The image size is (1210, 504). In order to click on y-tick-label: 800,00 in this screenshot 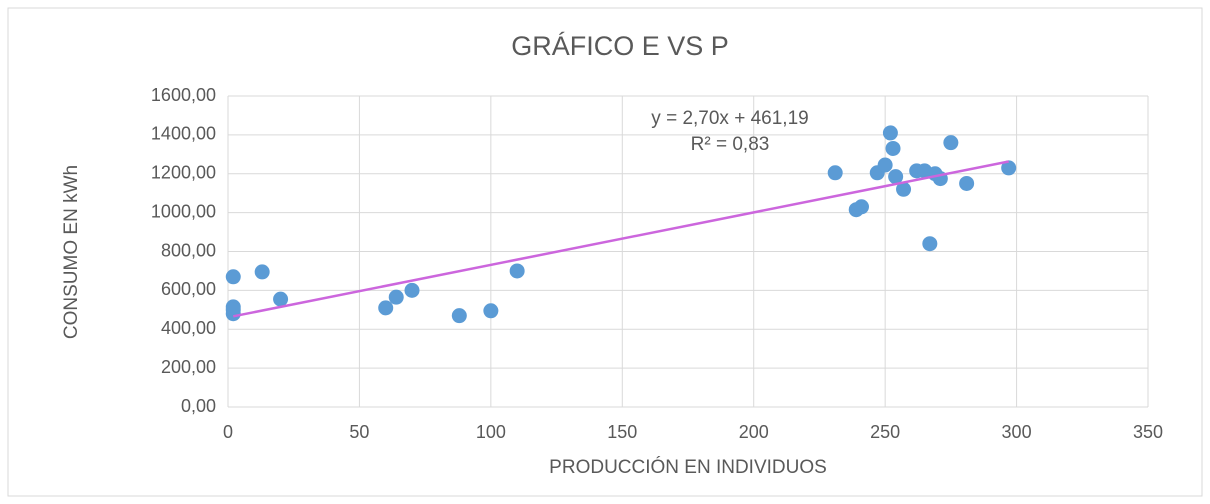, I will do `click(188, 250)`.